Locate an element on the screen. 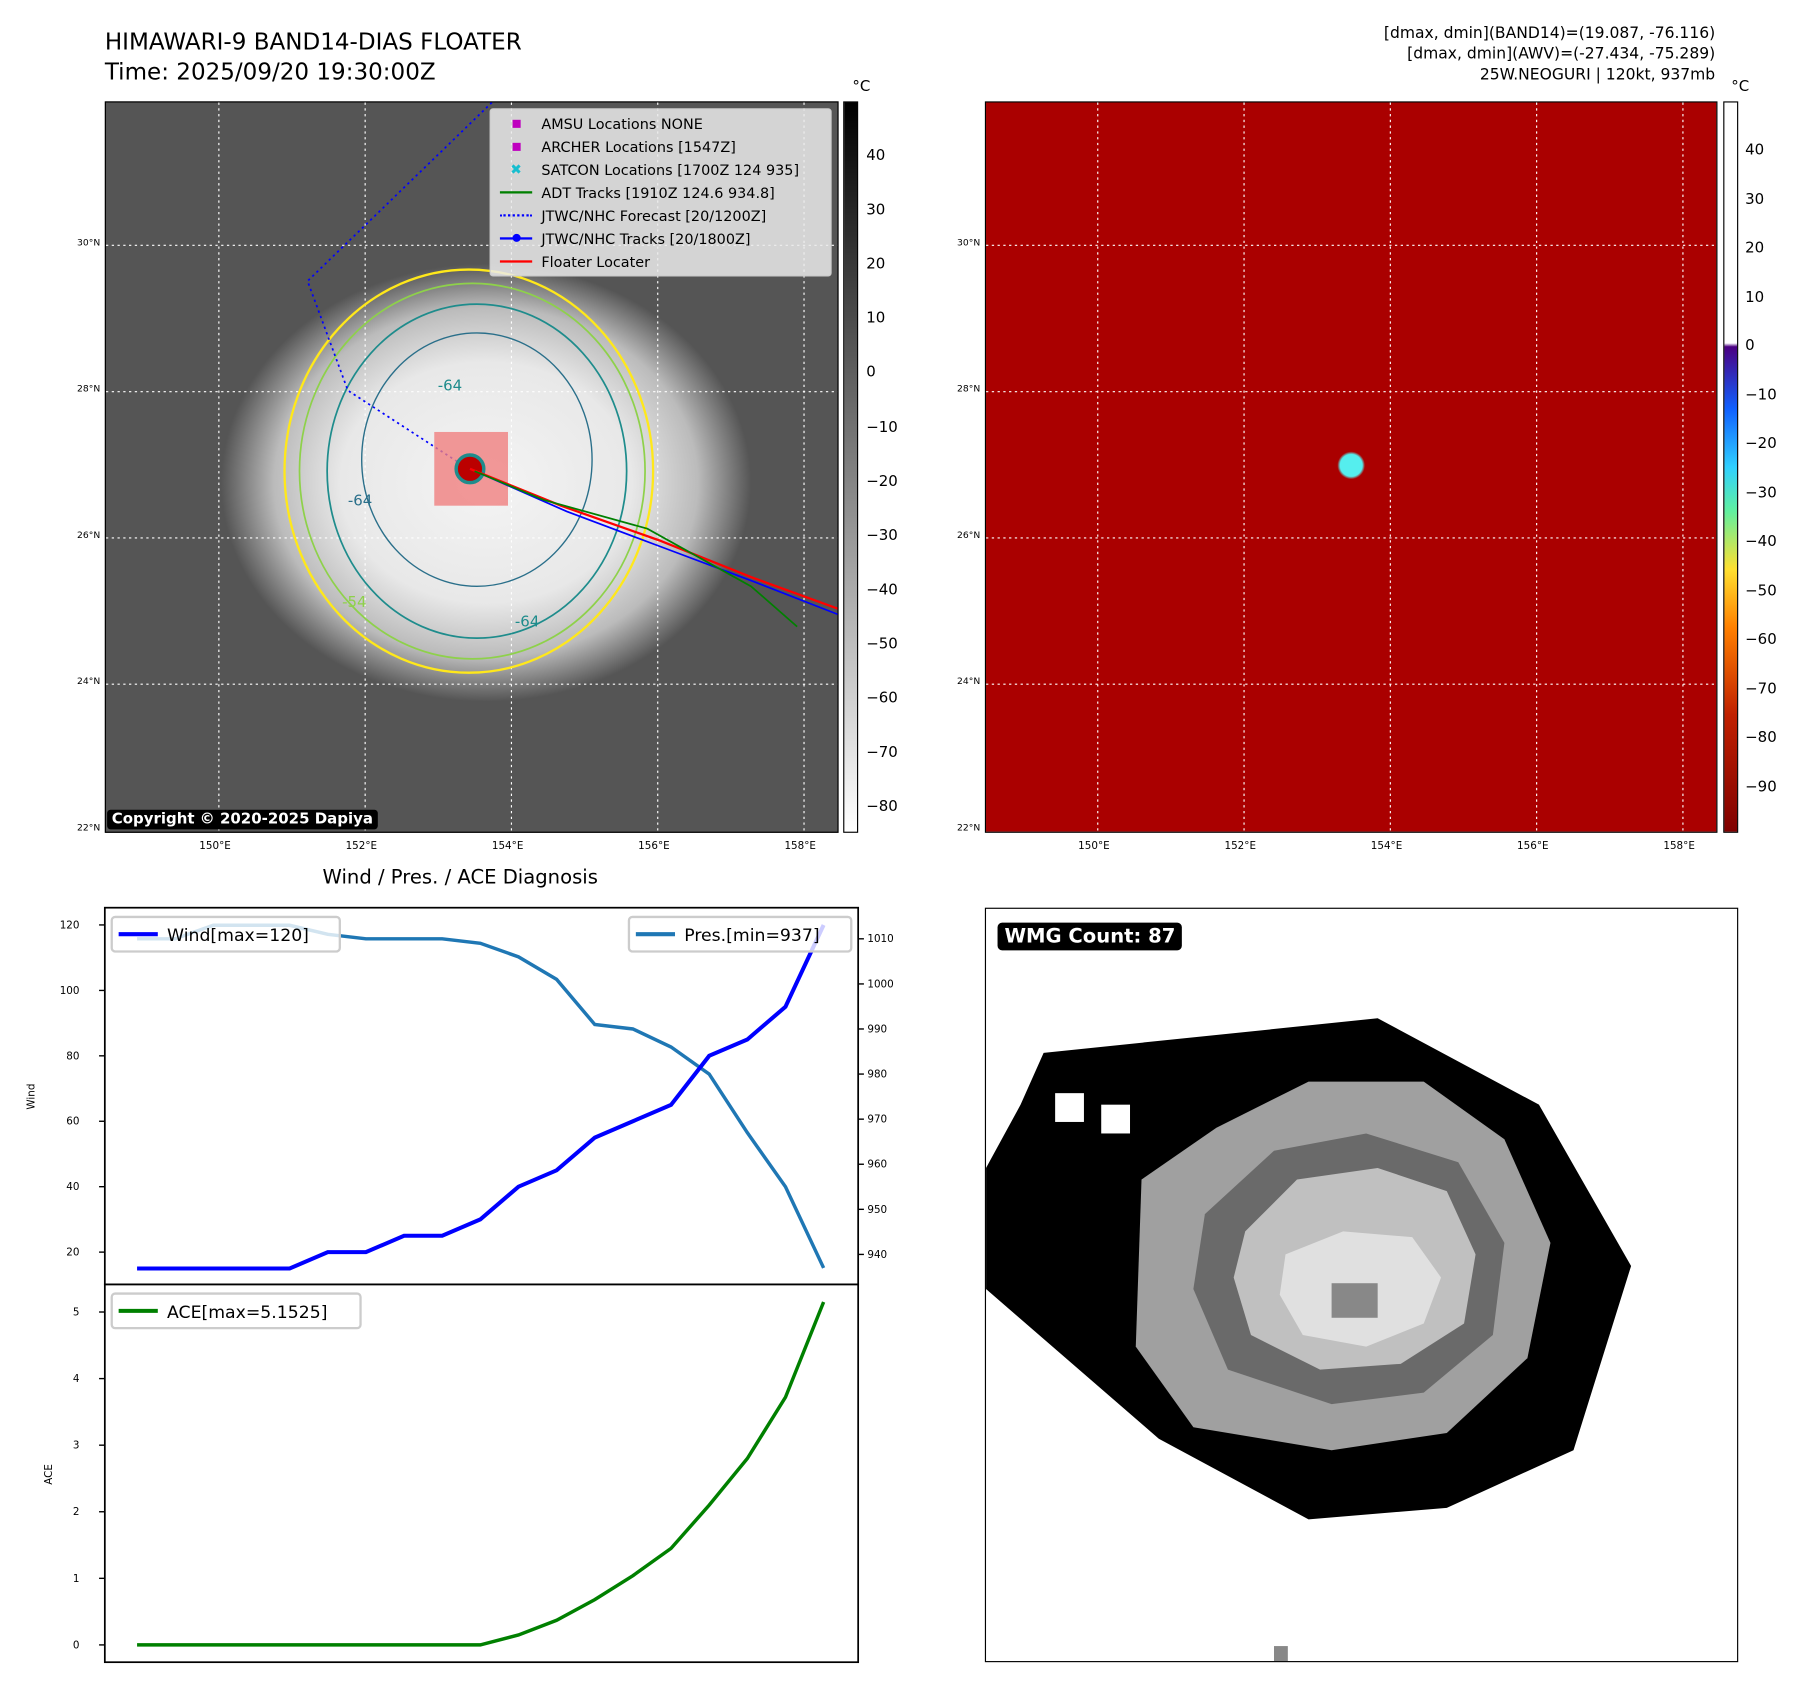 This screenshot has height=1690, width=1797. pressure-ytick-label: 980 is located at coordinates (877, 1075).